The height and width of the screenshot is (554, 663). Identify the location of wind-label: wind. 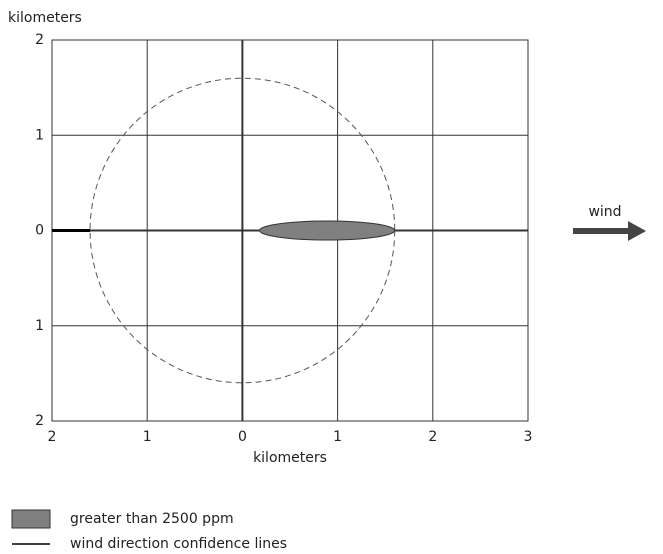
(604, 212).